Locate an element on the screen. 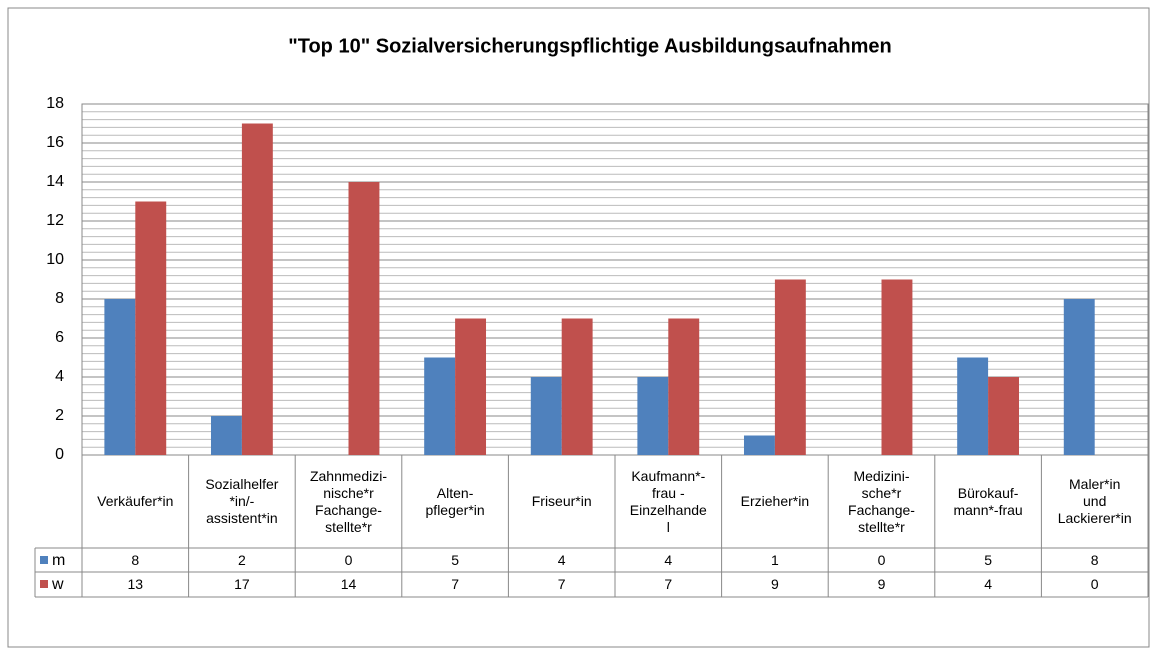  y-tick-label: 14 is located at coordinates (55, 181).